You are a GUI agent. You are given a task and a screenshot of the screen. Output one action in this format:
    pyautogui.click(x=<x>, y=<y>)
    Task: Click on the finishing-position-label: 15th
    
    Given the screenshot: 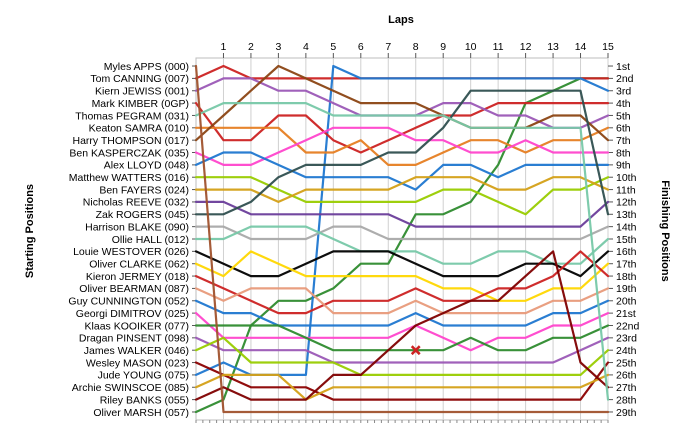 What is the action you would take?
    pyautogui.click(x=626, y=240)
    